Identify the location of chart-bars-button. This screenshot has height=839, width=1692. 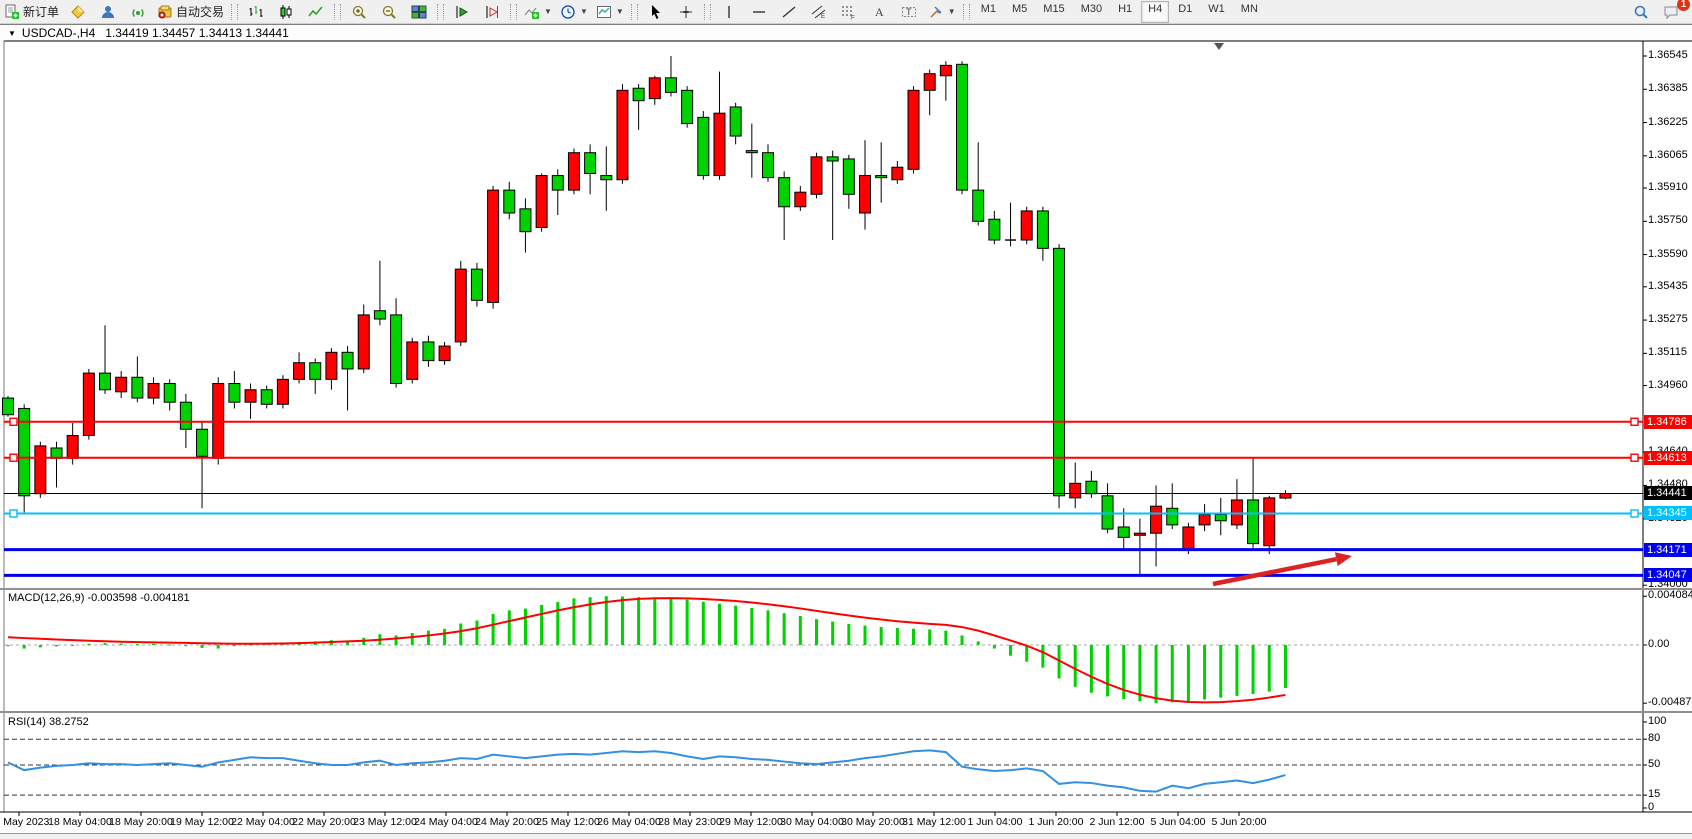
(256, 12).